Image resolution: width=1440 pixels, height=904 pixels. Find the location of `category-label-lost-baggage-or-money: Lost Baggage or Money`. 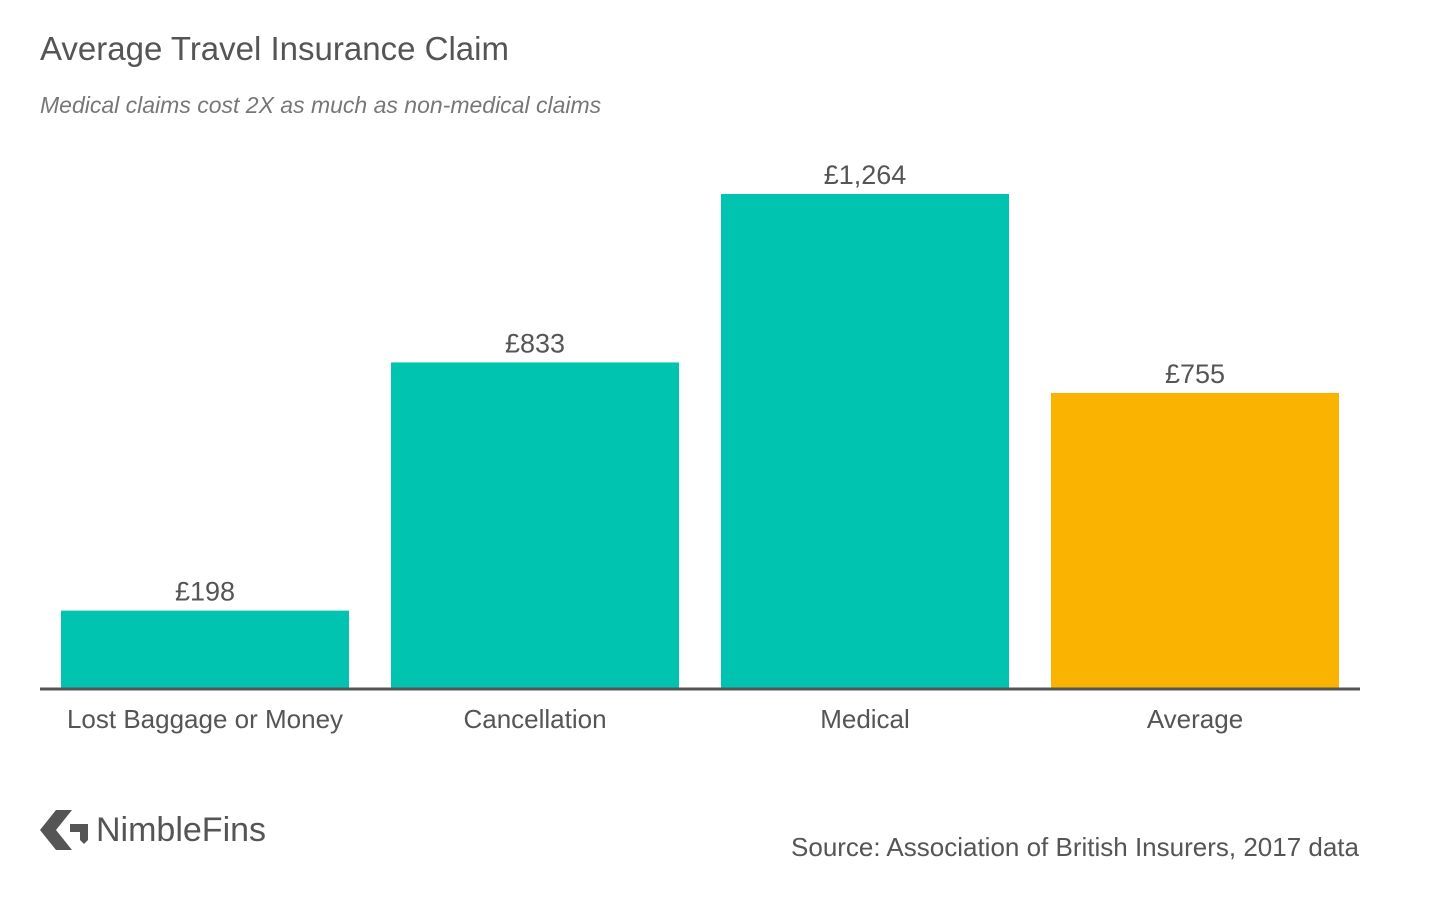

category-label-lost-baggage-or-money: Lost Baggage or Money is located at coordinates (205, 719).